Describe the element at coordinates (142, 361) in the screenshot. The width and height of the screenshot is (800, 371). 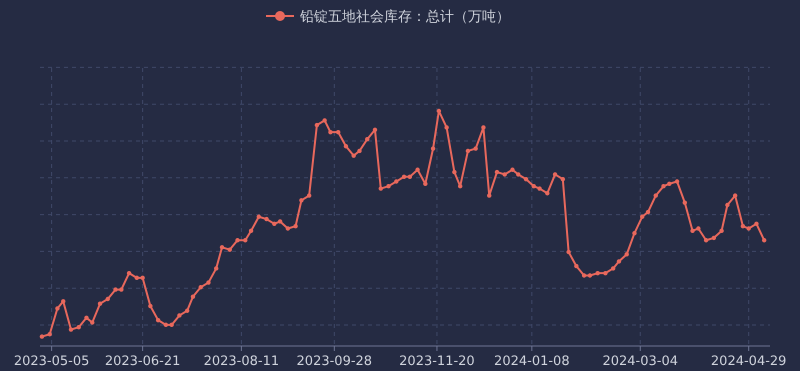
I see `x-tick-label: 2023-06-21` at that location.